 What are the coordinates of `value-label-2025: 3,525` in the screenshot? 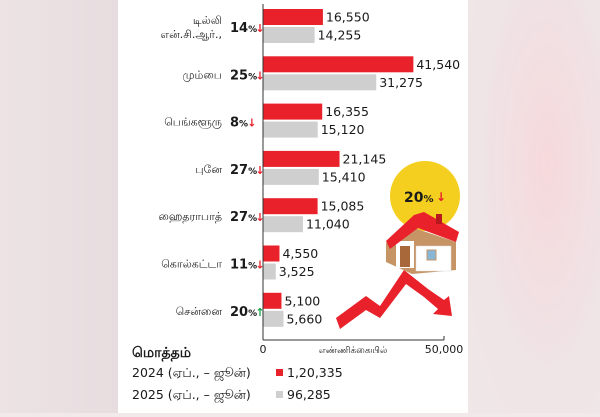 It's located at (297, 271).